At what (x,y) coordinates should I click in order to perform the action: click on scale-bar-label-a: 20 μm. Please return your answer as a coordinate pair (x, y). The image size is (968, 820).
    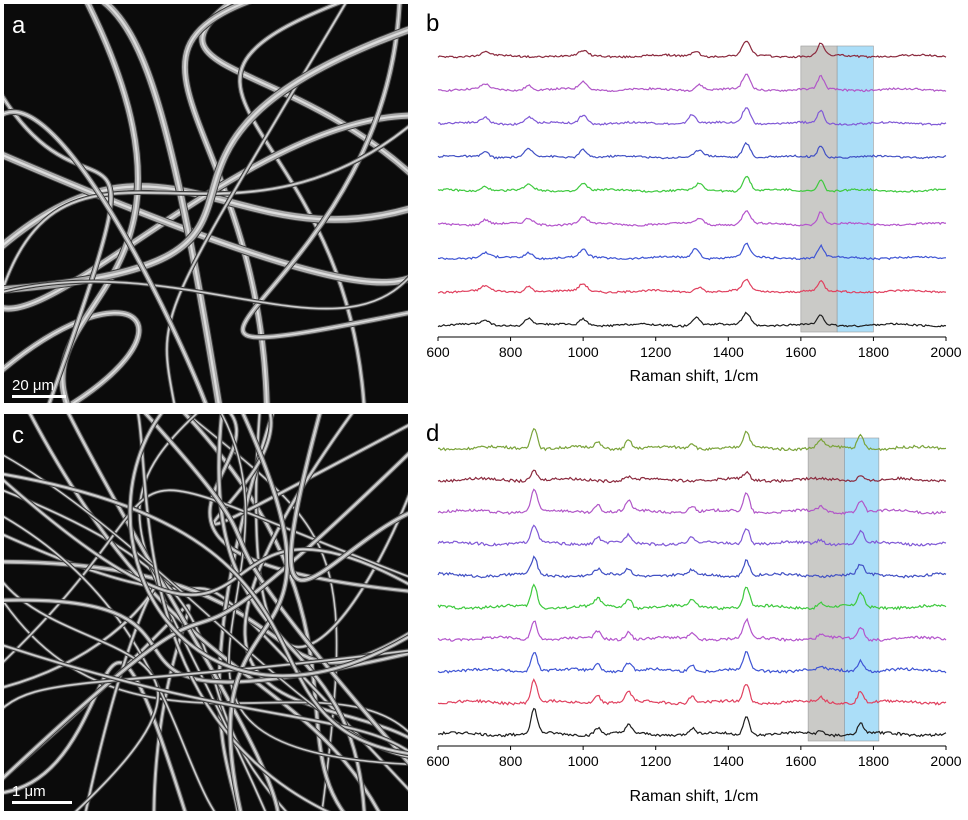
    Looking at the image, I should click on (33, 385).